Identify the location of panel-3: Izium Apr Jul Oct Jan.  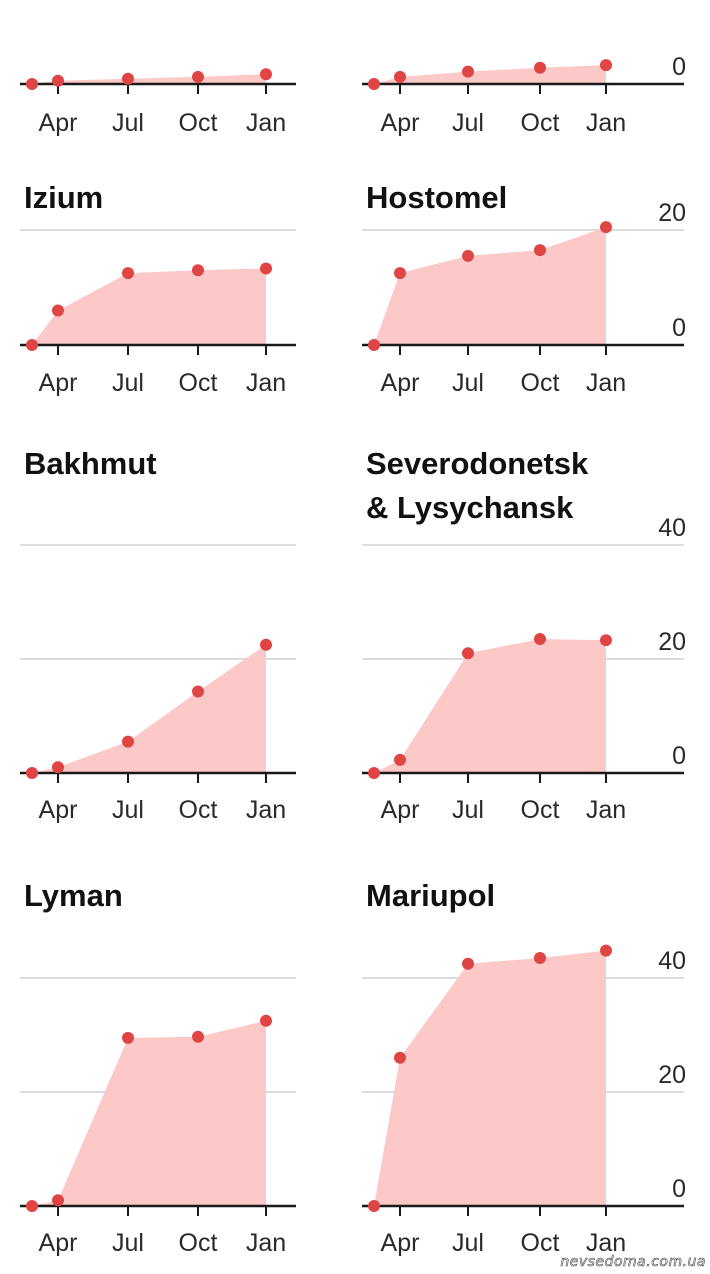
(158, 288).